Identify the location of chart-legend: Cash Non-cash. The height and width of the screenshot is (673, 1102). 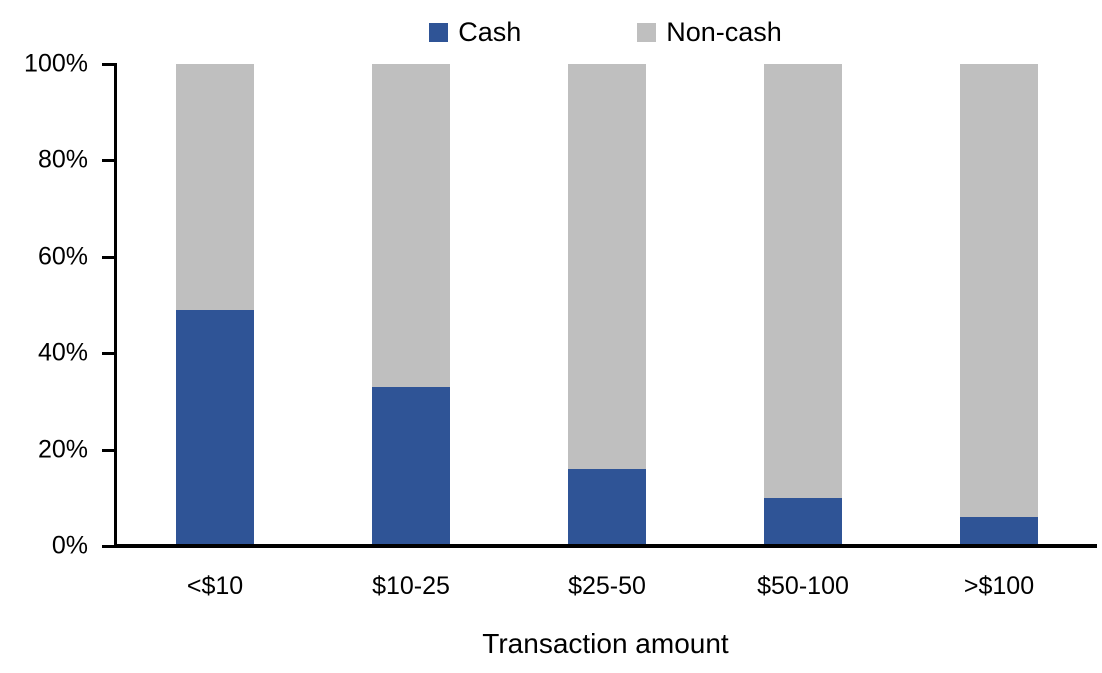
(605, 32).